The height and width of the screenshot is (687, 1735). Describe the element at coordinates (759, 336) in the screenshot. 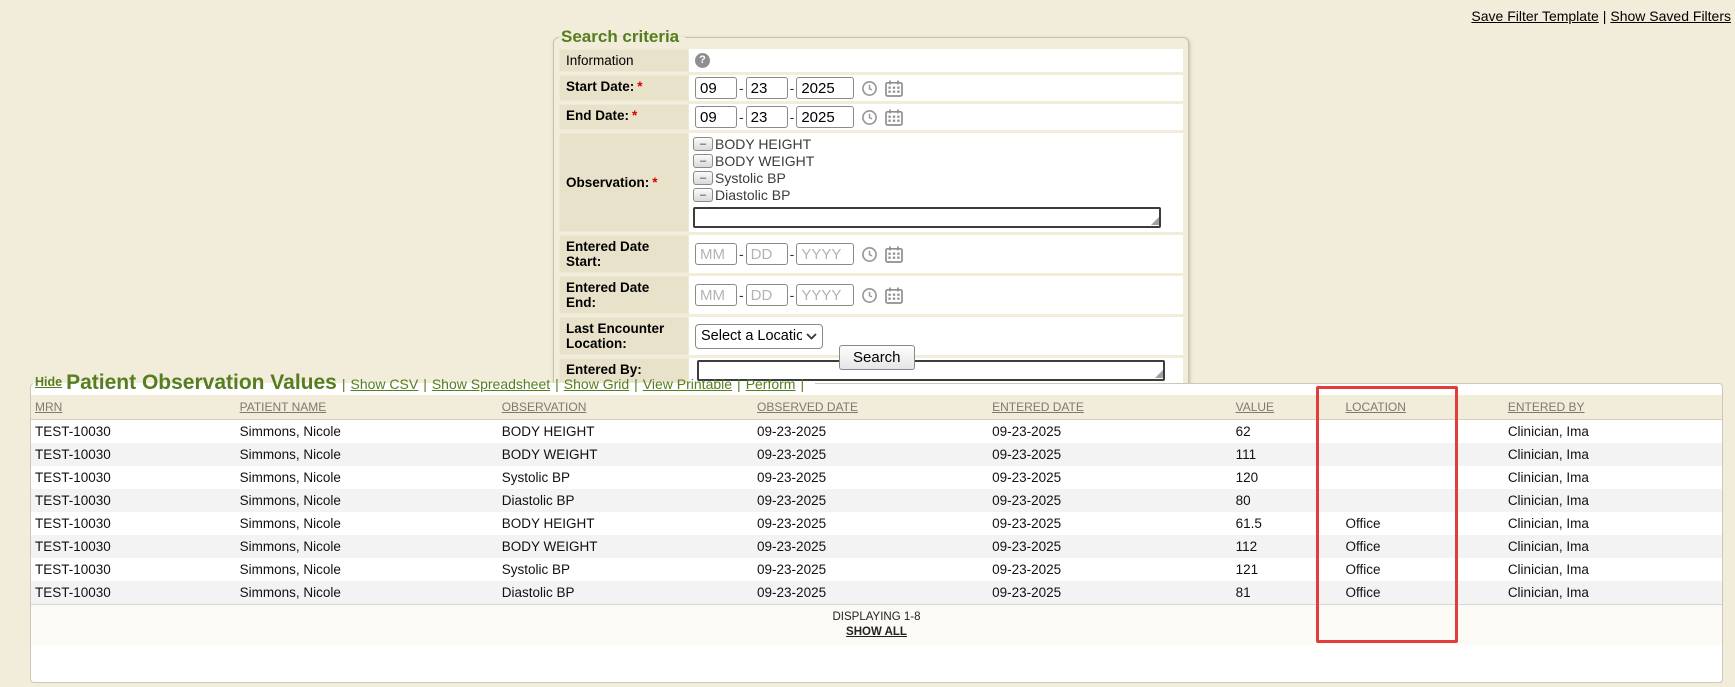

I see `location-select: Select a Location` at that location.